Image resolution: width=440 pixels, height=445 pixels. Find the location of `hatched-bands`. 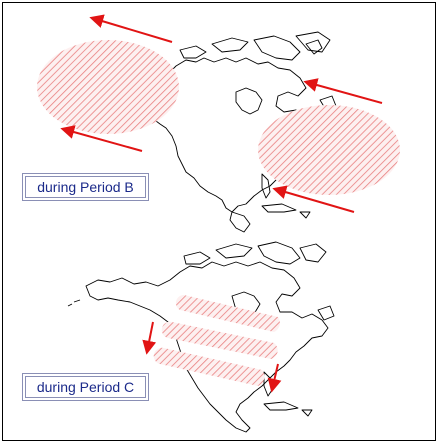

hatched-bands is located at coordinates (216, 340).